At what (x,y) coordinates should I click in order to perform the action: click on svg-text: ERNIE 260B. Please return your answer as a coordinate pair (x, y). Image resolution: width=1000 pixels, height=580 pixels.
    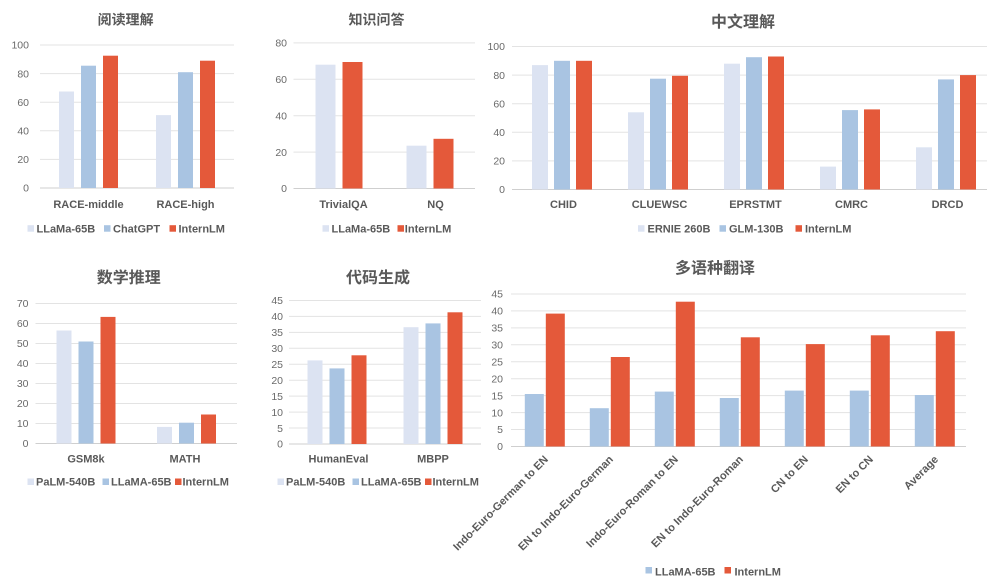
    Looking at the image, I should click on (679, 229).